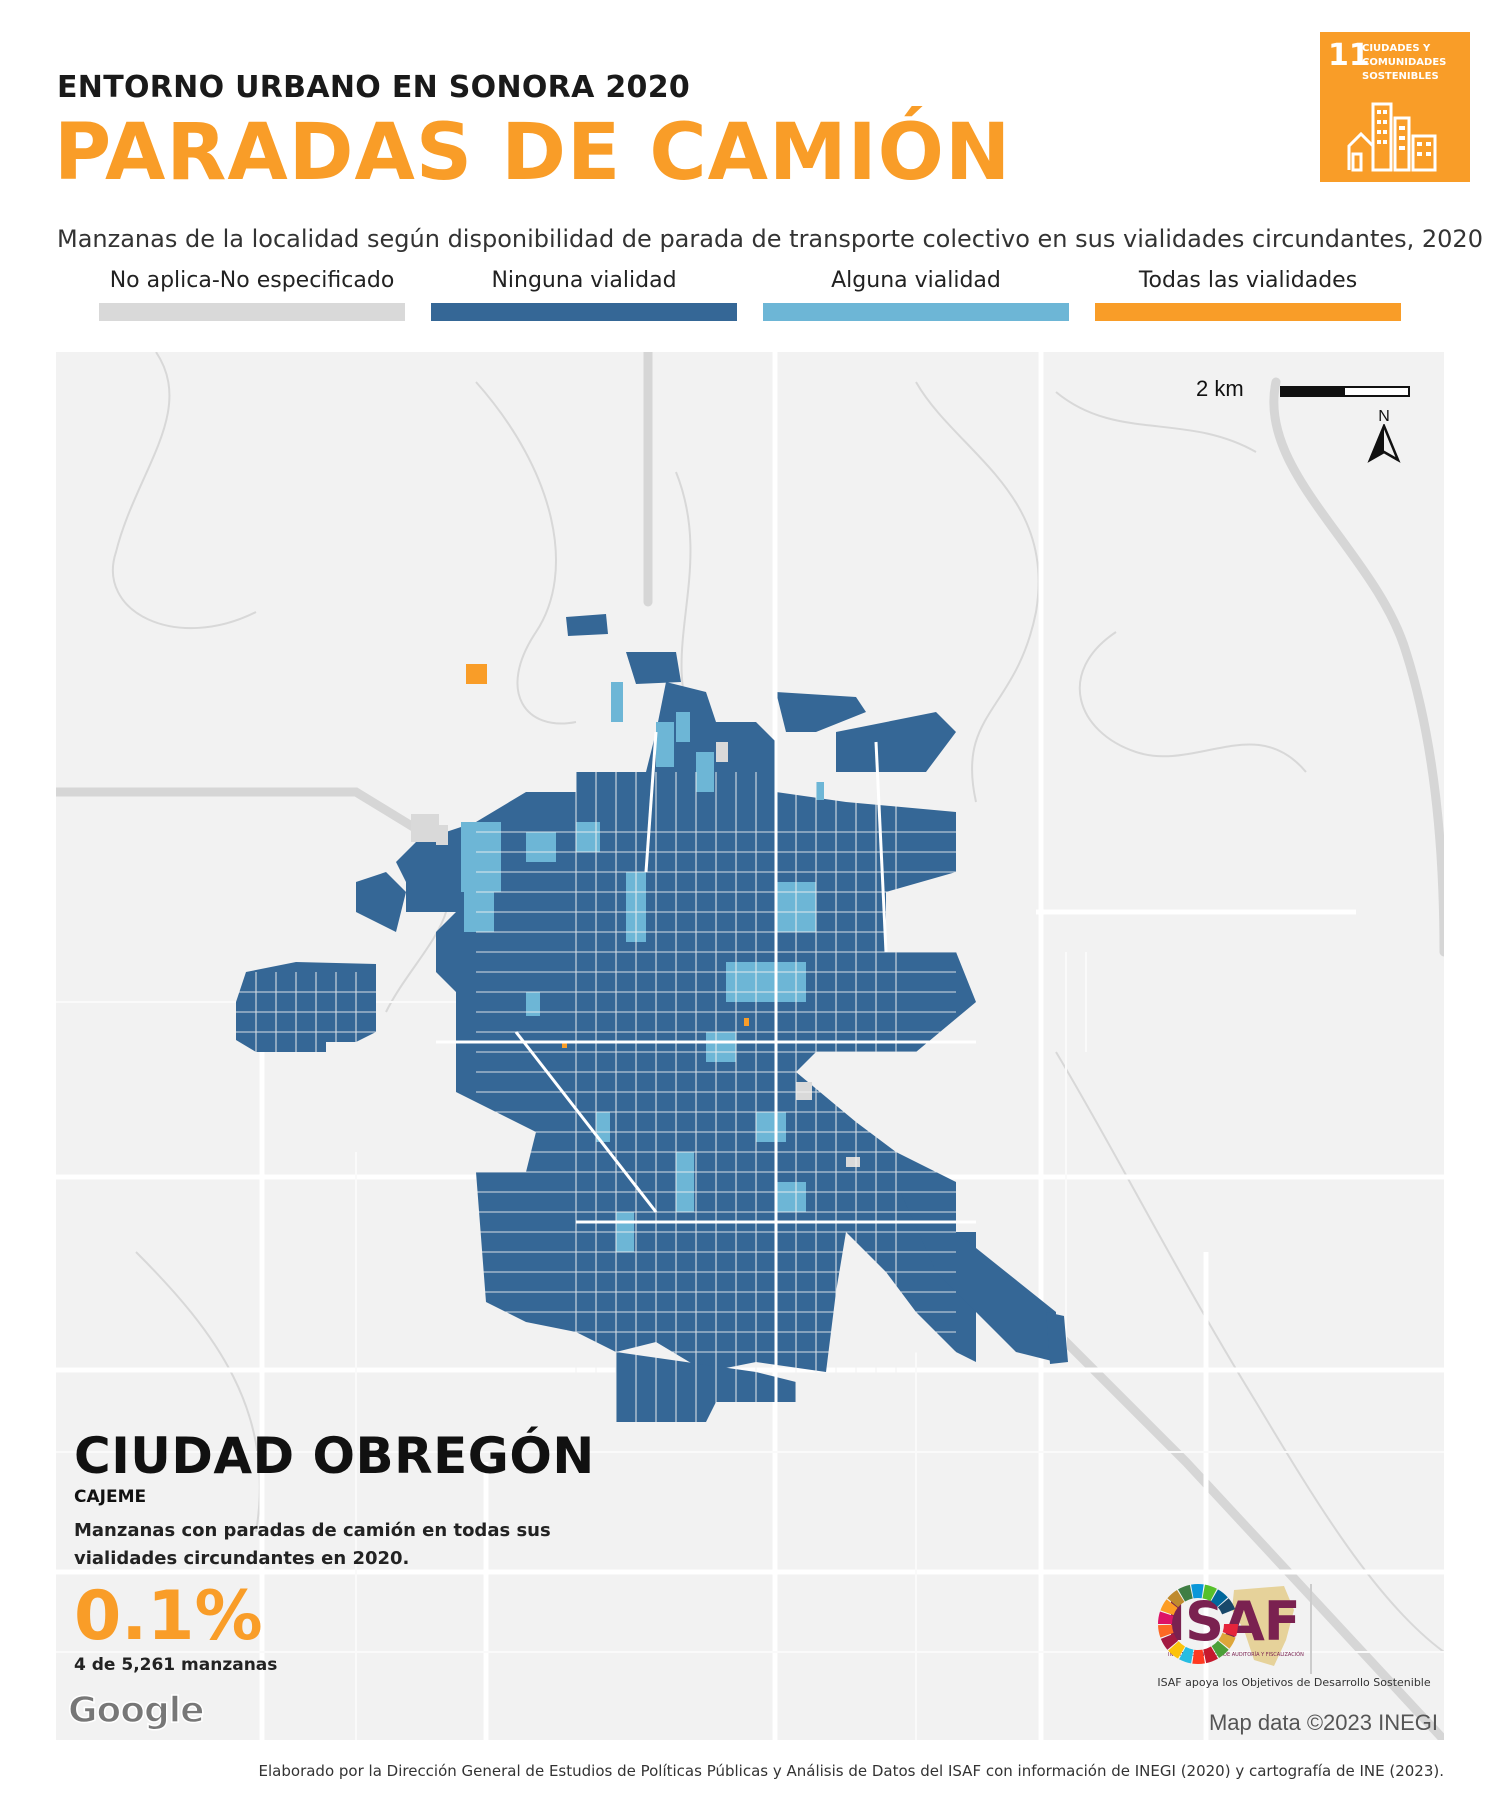  I want to click on block-count: 4 de 5,261 manzanas, so click(176, 1665).